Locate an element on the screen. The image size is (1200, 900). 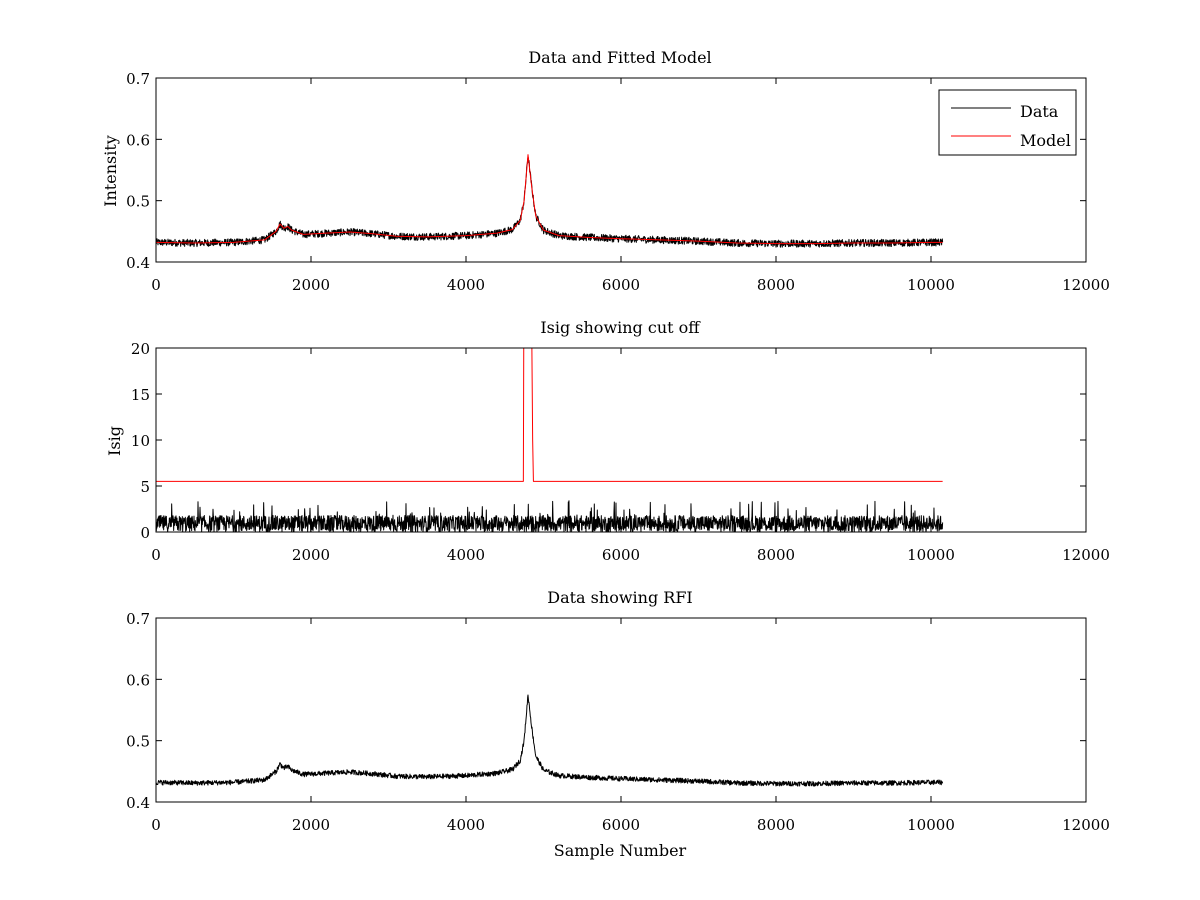
y-tick-label: 5 is located at coordinates (145, 487).